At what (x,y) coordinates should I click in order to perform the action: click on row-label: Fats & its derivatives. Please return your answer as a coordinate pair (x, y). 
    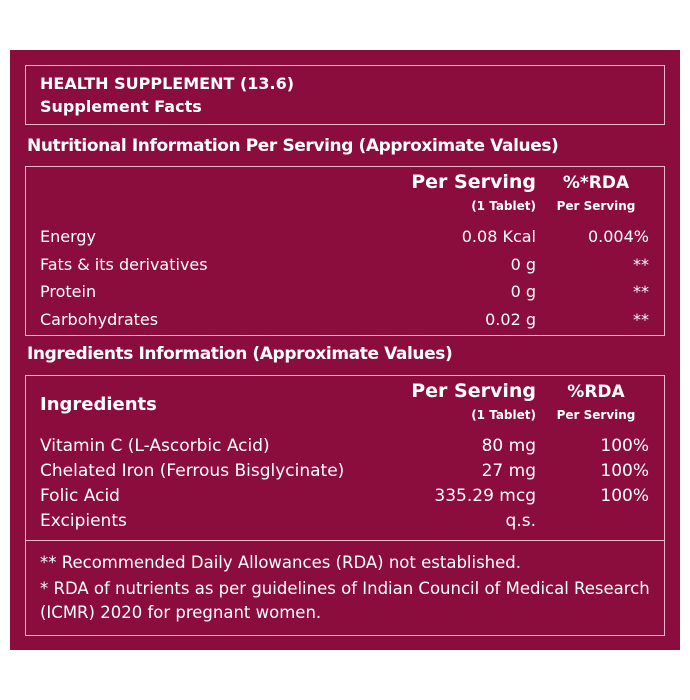
    Looking at the image, I should click on (124, 264).